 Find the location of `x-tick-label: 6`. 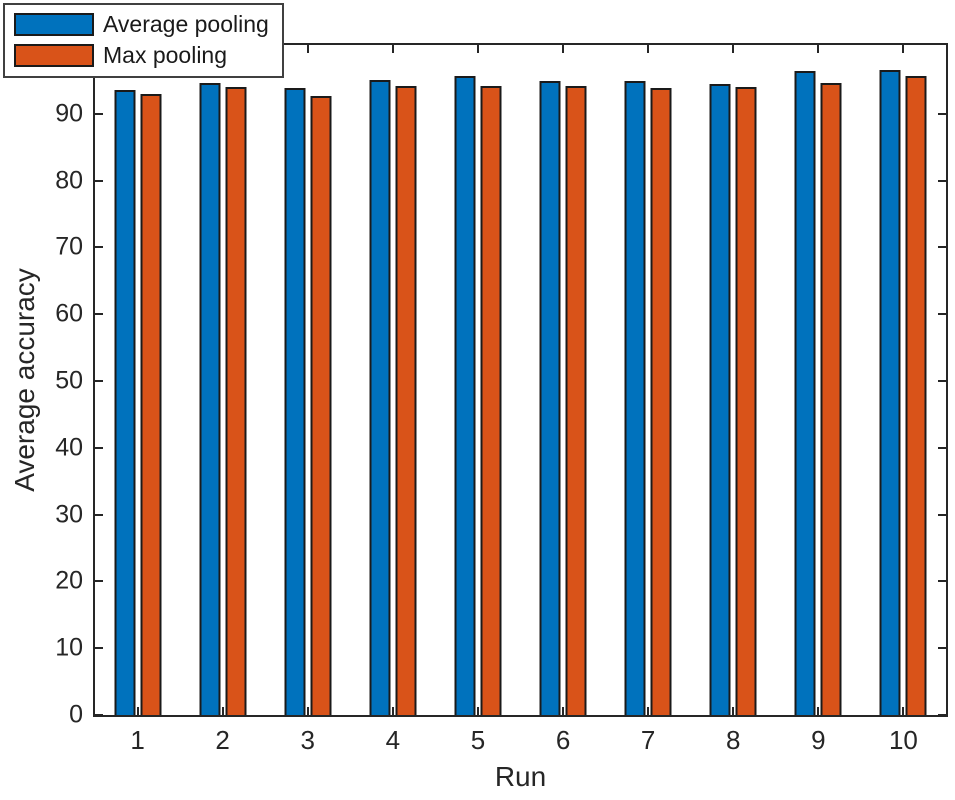

x-tick-label: 6 is located at coordinates (563, 740).